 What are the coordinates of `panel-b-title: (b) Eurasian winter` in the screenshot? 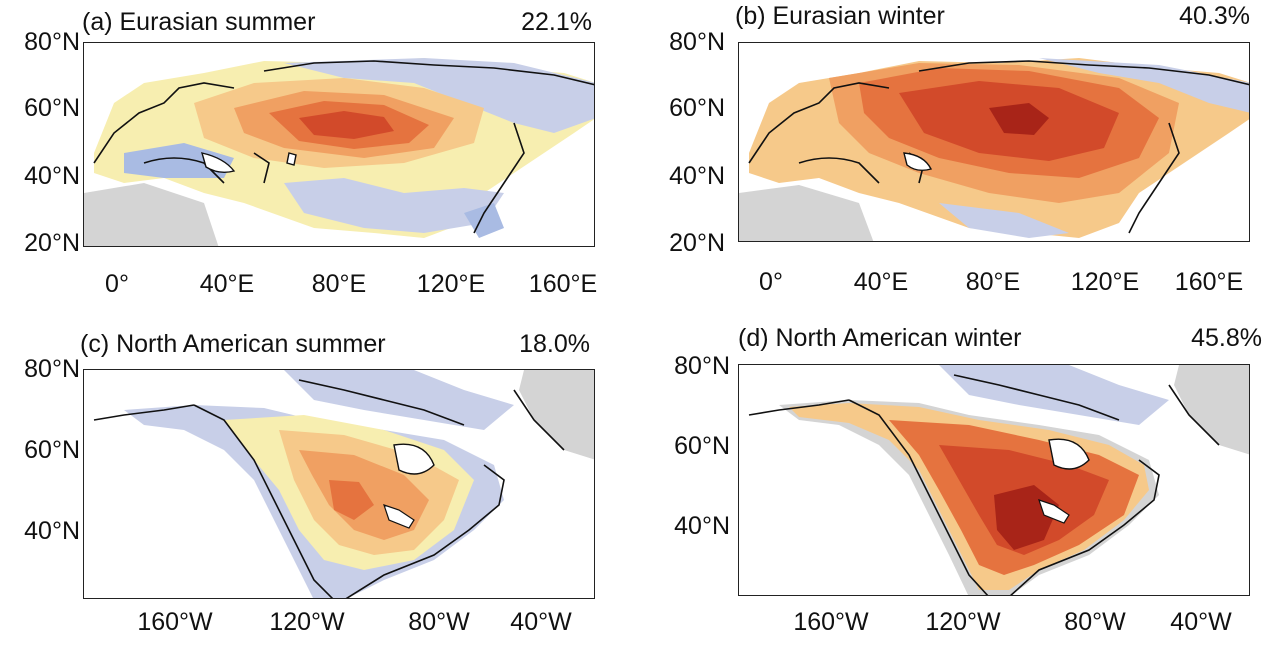 It's located at (840, 16).